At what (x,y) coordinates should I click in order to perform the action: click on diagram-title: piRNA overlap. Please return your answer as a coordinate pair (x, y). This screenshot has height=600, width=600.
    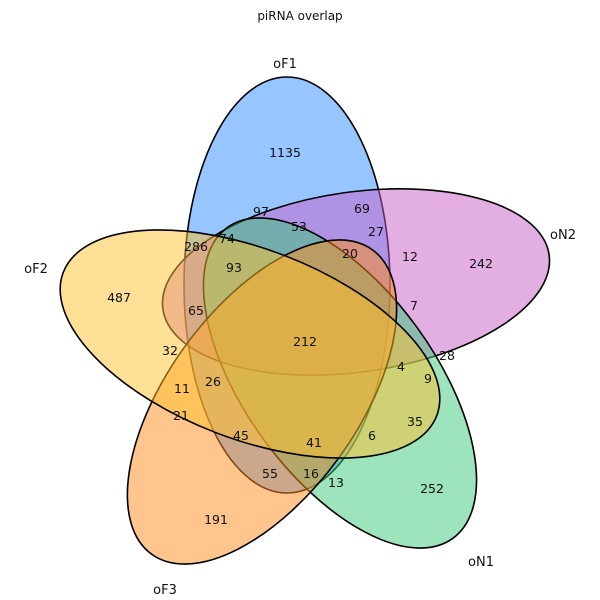
    Looking at the image, I should click on (299, 16).